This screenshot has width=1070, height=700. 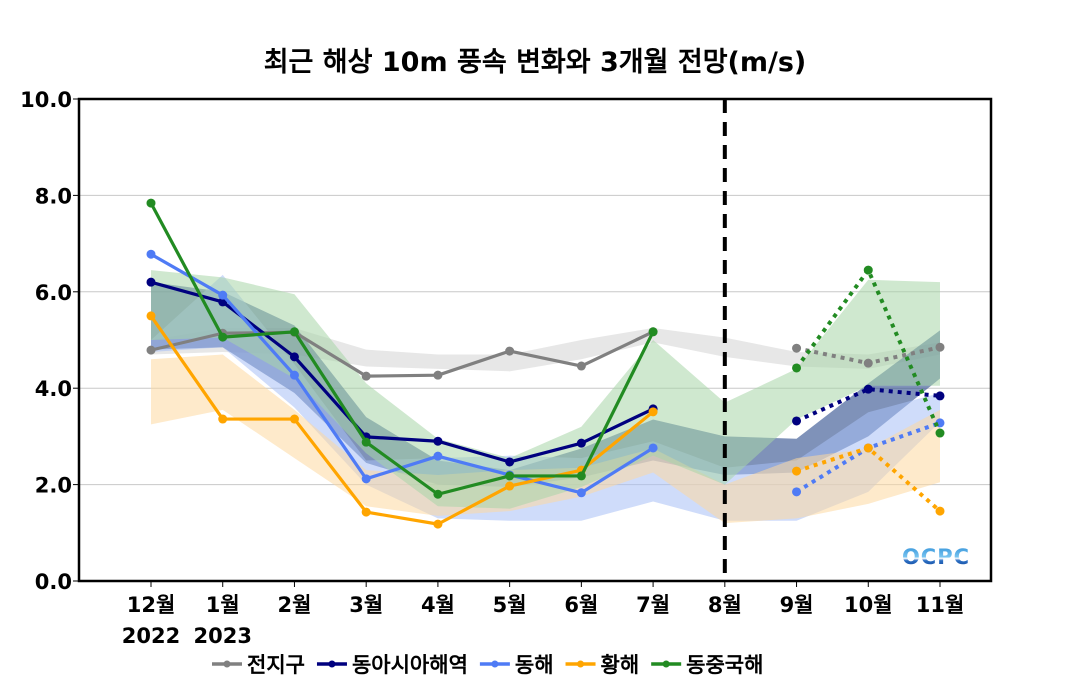 What do you see at coordinates (653, 605) in the screenshot?
I see `x-tick-label: 7월` at bounding box center [653, 605].